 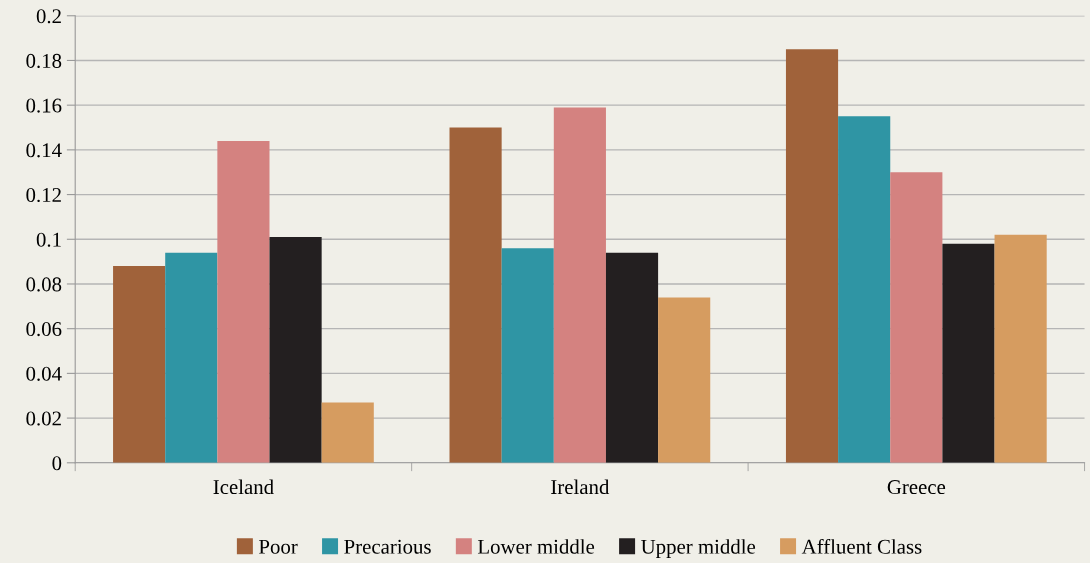 What do you see at coordinates (48, 16) in the screenshot?
I see `y-tick-label: 0.2` at bounding box center [48, 16].